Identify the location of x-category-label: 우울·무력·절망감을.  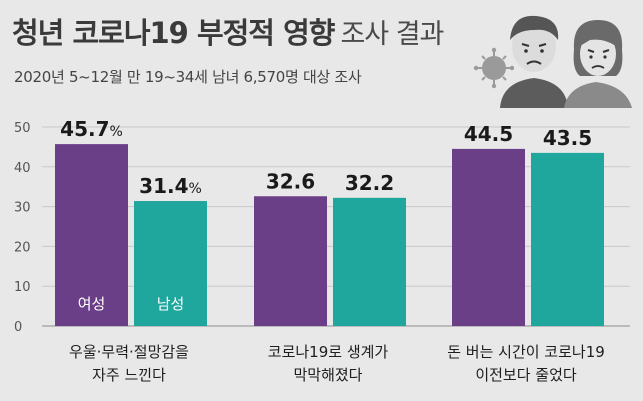
(129, 352).